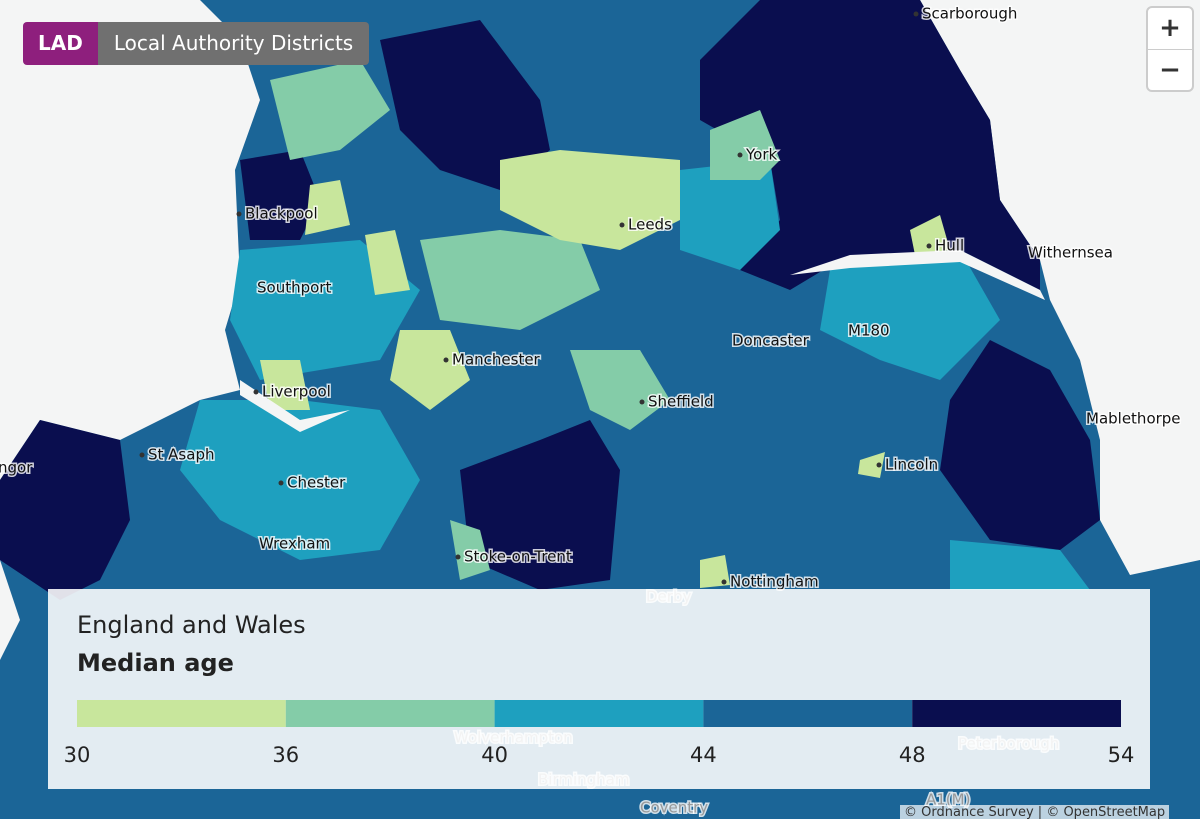 The width and height of the screenshot is (1200, 819). What do you see at coordinates (969, 14) in the screenshot?
I see `place-label: Scarborough` at bounding box center [969, 14].